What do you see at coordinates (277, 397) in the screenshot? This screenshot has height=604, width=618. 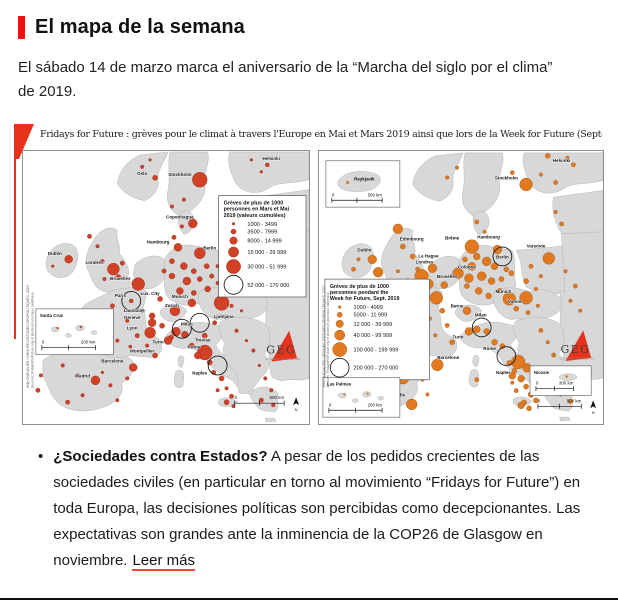 I see `scale-km-label: 500 km` at bounding box center [277, 397].